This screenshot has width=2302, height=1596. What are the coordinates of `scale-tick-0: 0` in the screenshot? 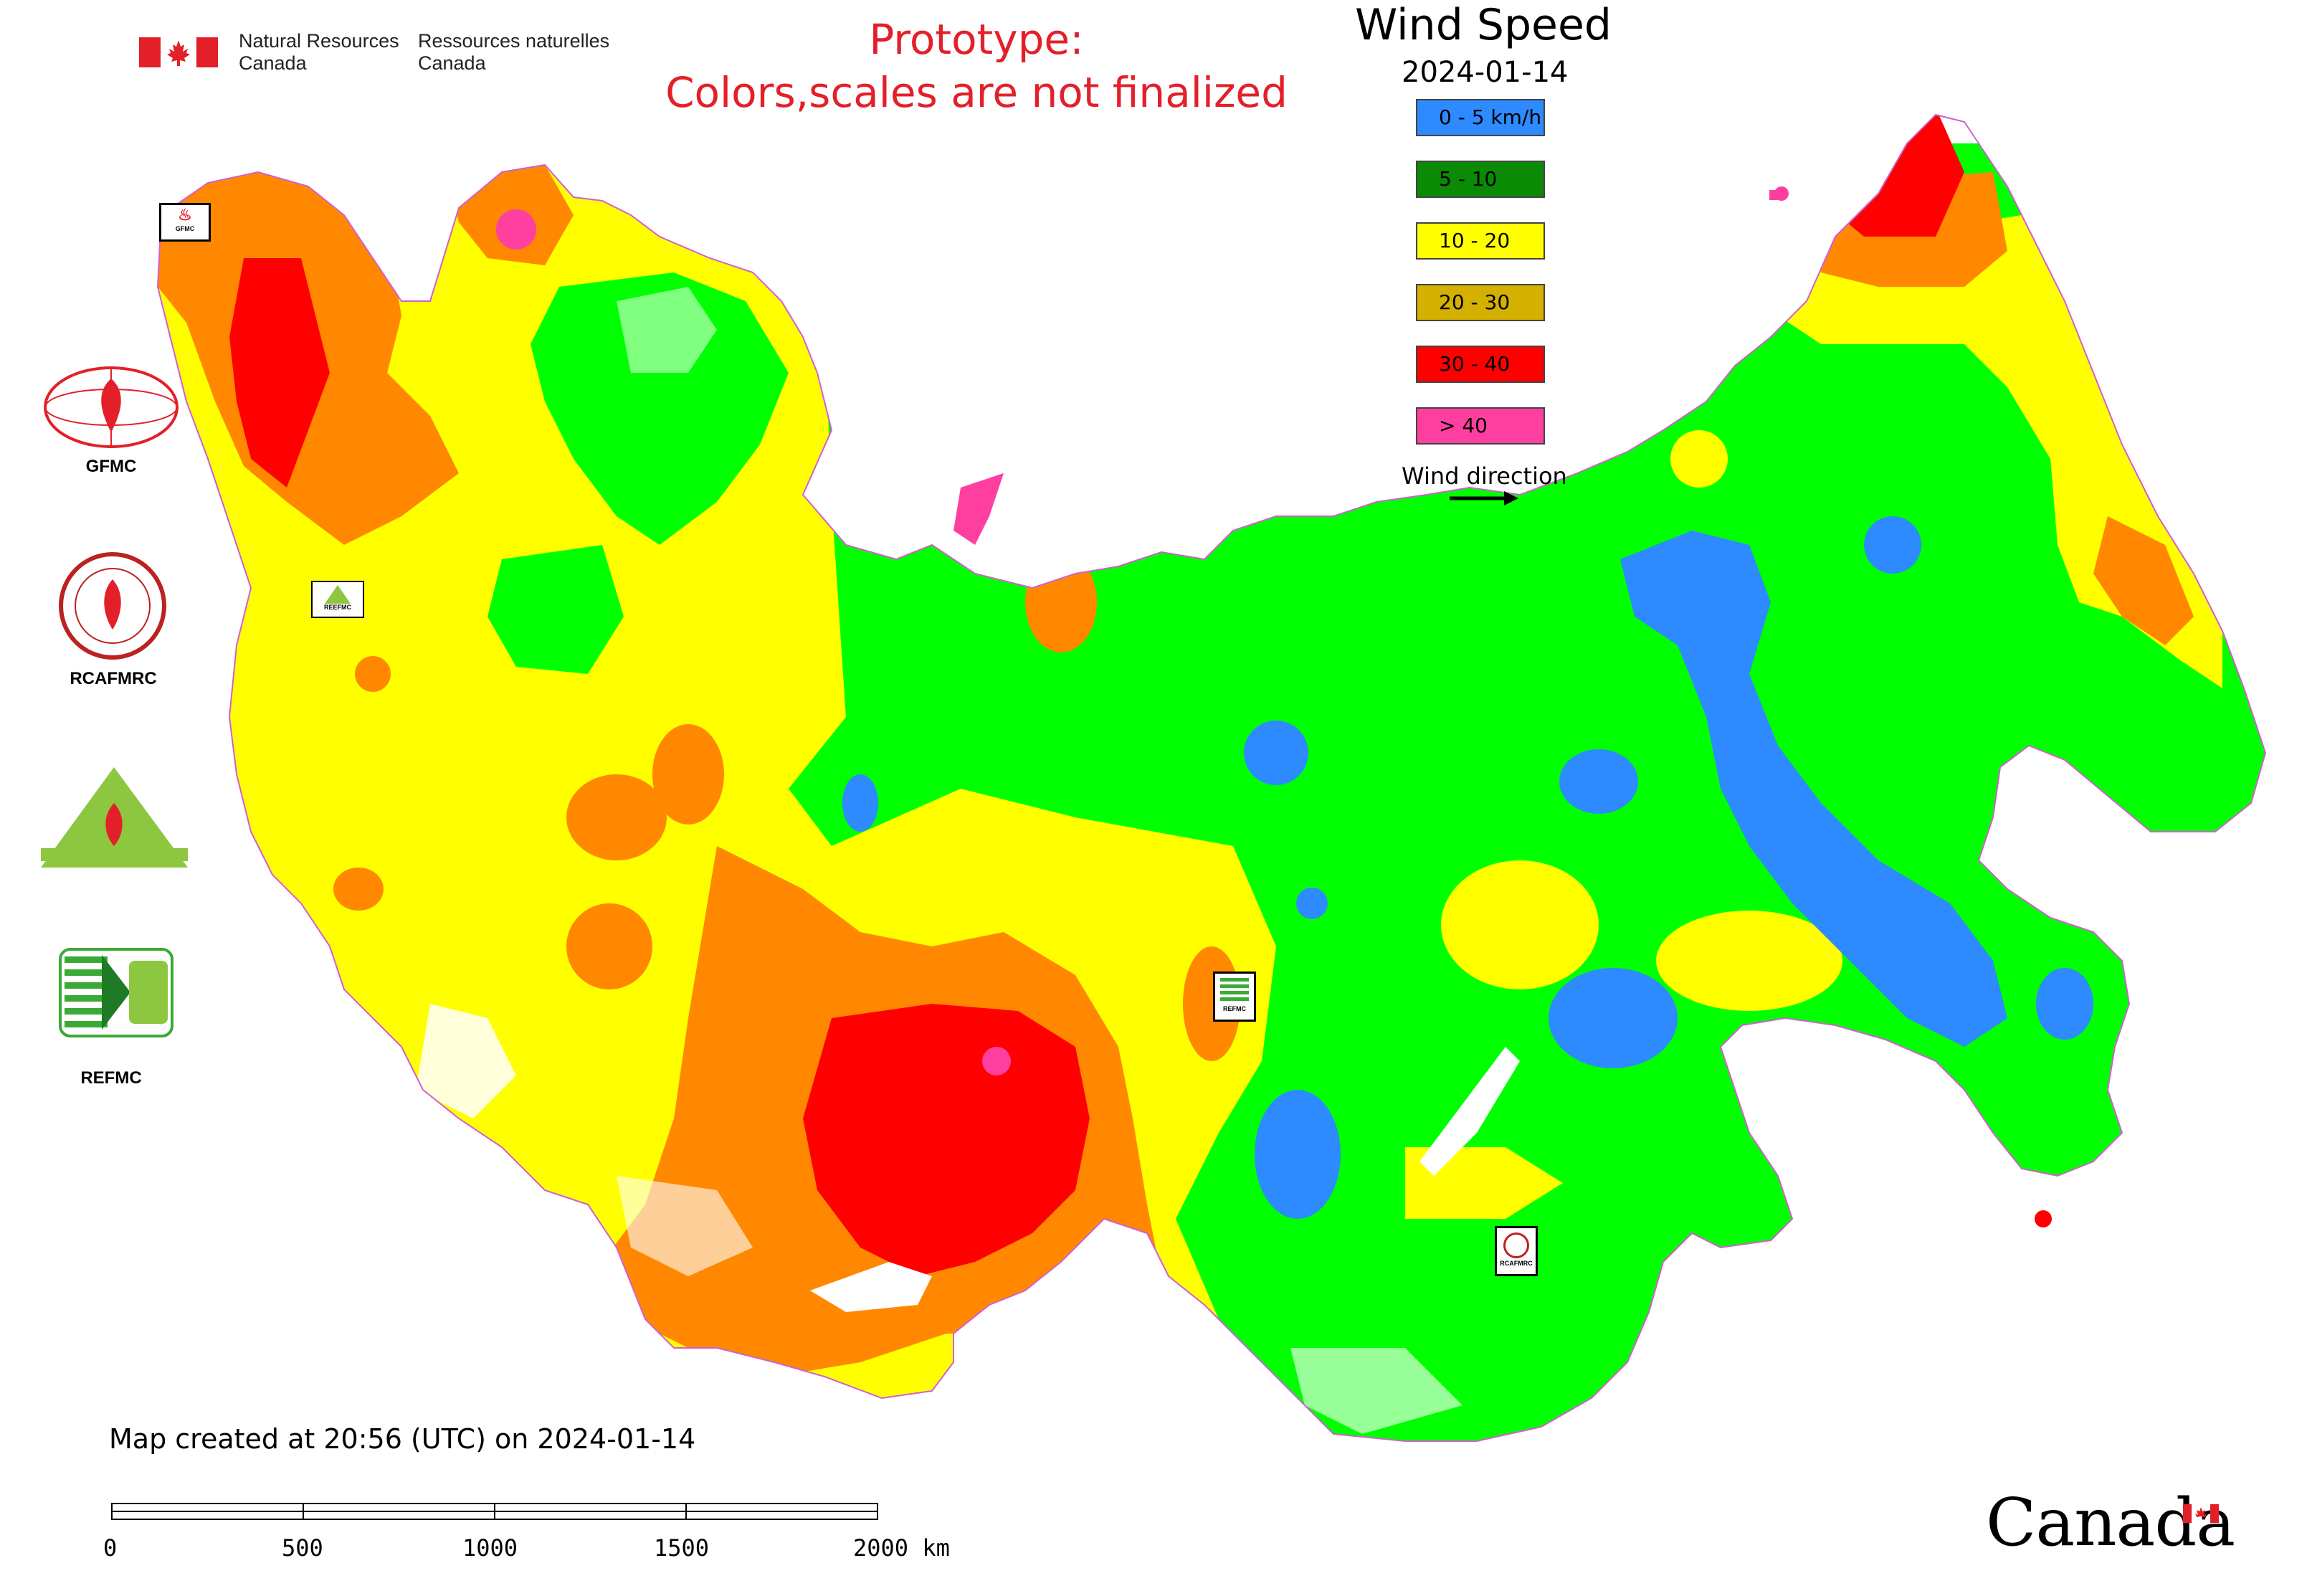 It's located at (111, 1548).